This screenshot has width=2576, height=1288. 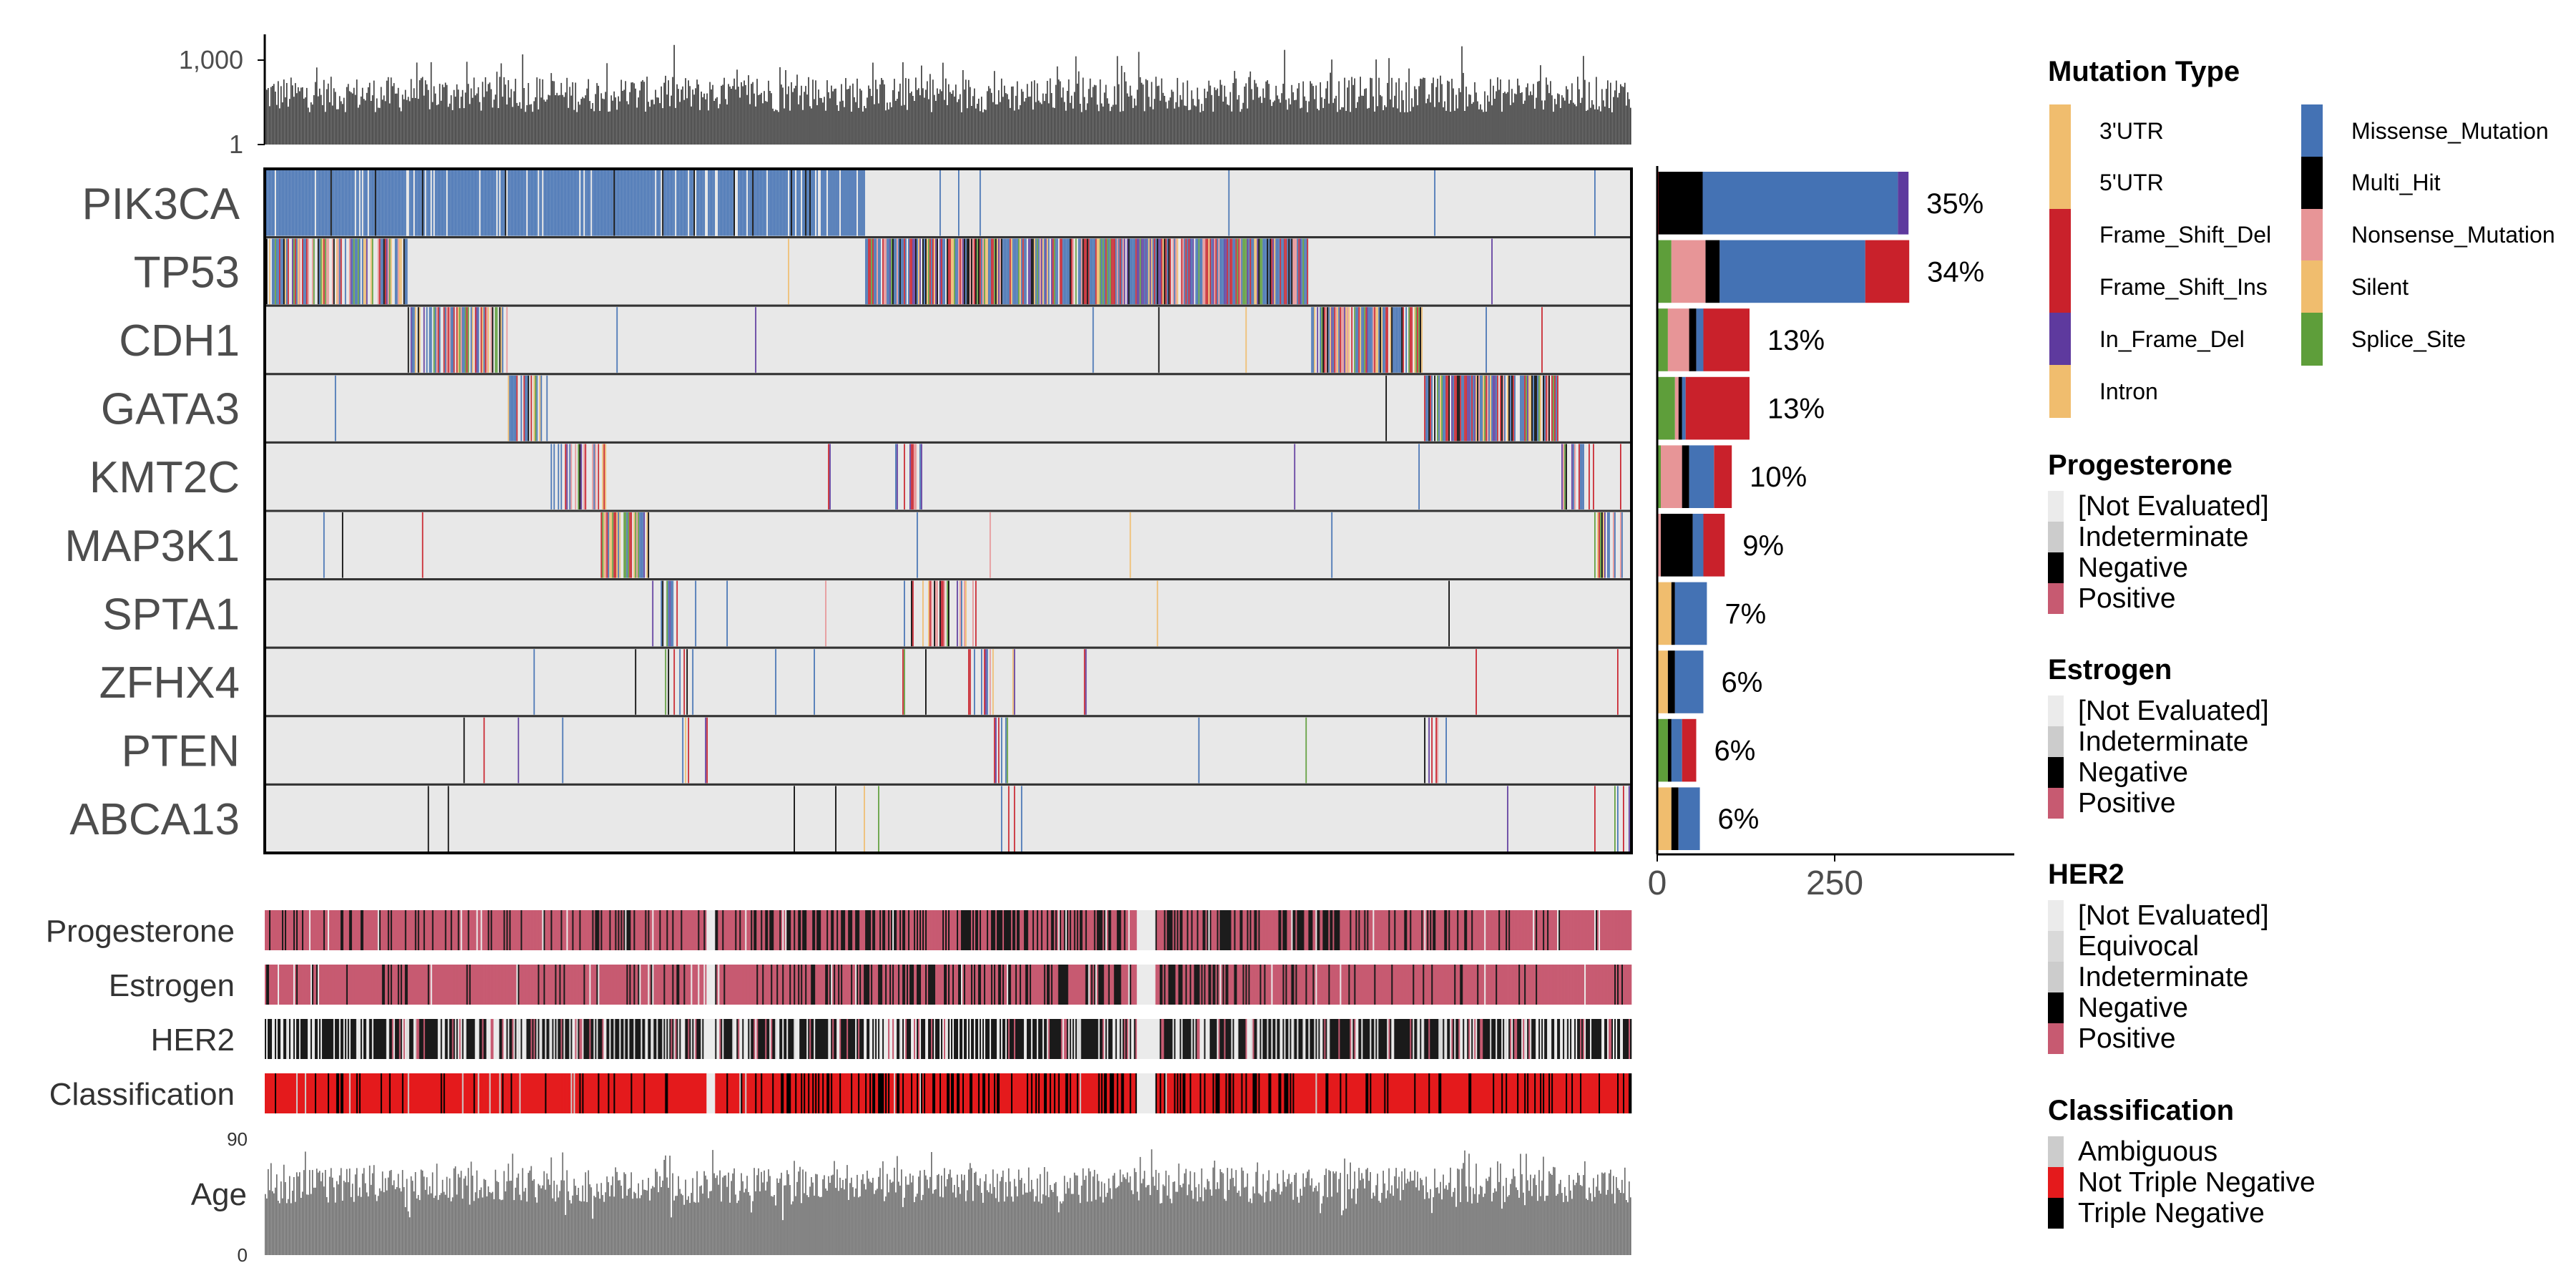 I want to click on gene-row-spta1, so click(x=948, y=613).